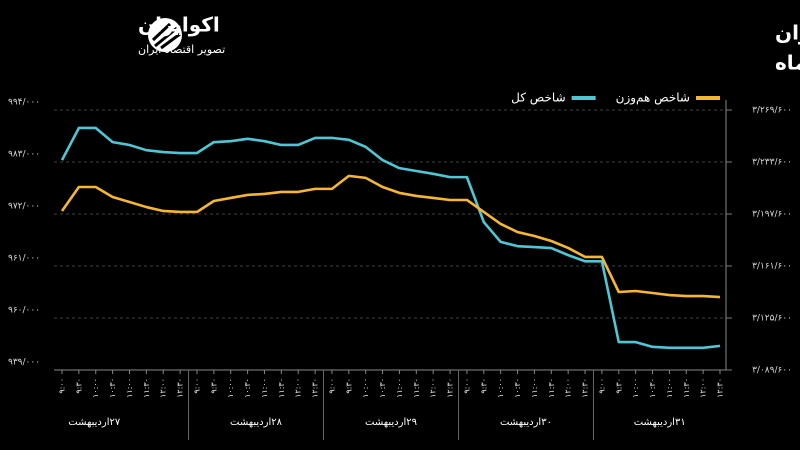  What do you see at coordinates (772, 319) in the screenshot?
I see `y2-tick-label: ۳/۱۲۵/۶۰۰` at bounding box center [772, 319].